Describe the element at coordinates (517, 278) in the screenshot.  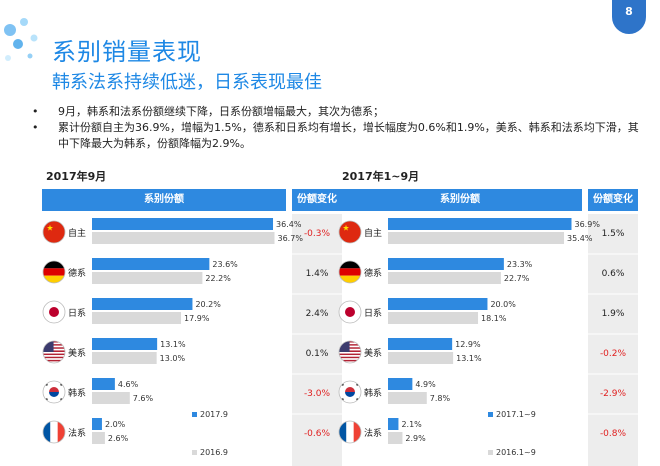
I see `data-label-previous: 22.7%` at that location.